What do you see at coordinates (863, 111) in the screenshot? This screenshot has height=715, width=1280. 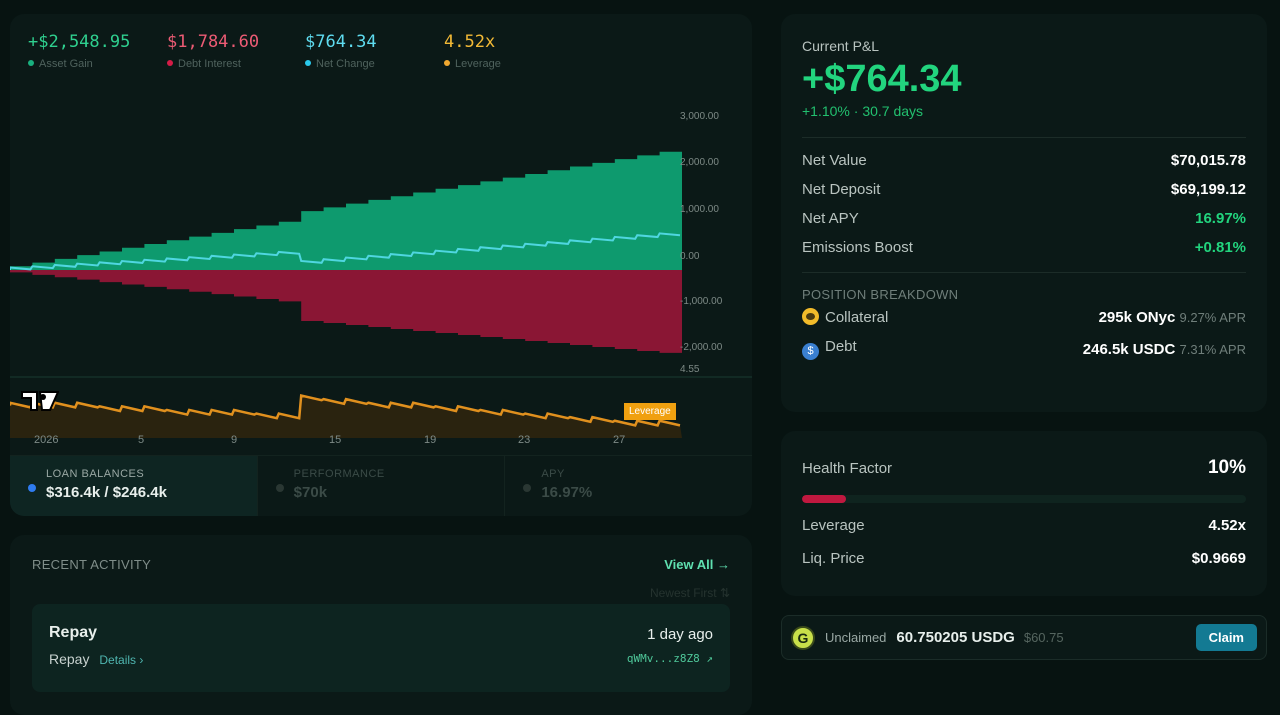 I see `pnl-change: +1.10% · 30.7 days` at bounding box center [863, 111].